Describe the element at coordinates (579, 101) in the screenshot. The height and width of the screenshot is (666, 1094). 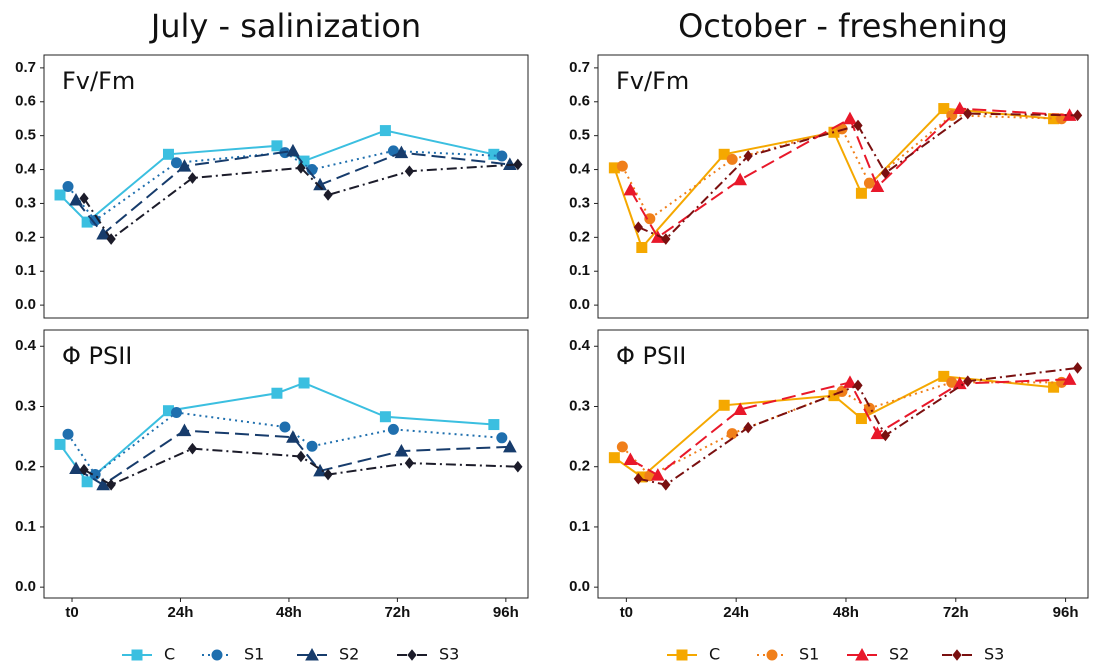
I see `y-tick-label: 0.6` at that location.